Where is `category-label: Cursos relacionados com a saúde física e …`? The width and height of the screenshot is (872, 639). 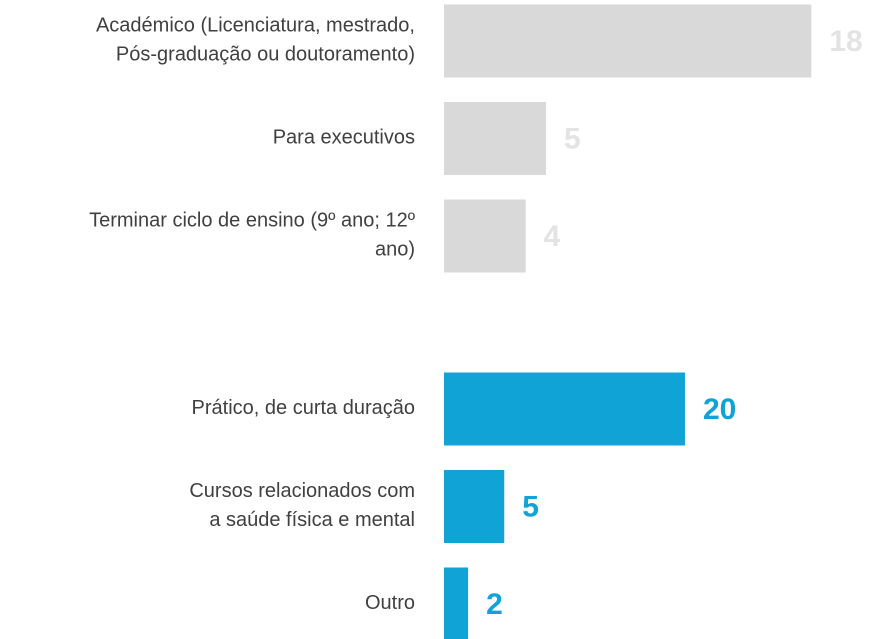
category-label: Cursos relacionados com a saúde física e … is located at coordinates (302, 505).